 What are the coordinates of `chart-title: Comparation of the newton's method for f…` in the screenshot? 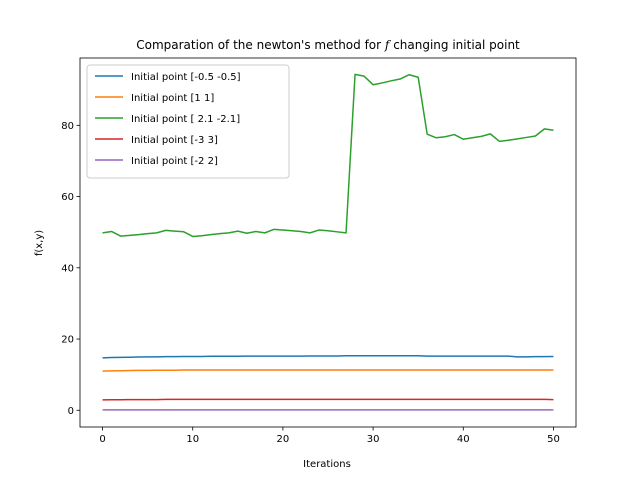 It's located at (328, 45).